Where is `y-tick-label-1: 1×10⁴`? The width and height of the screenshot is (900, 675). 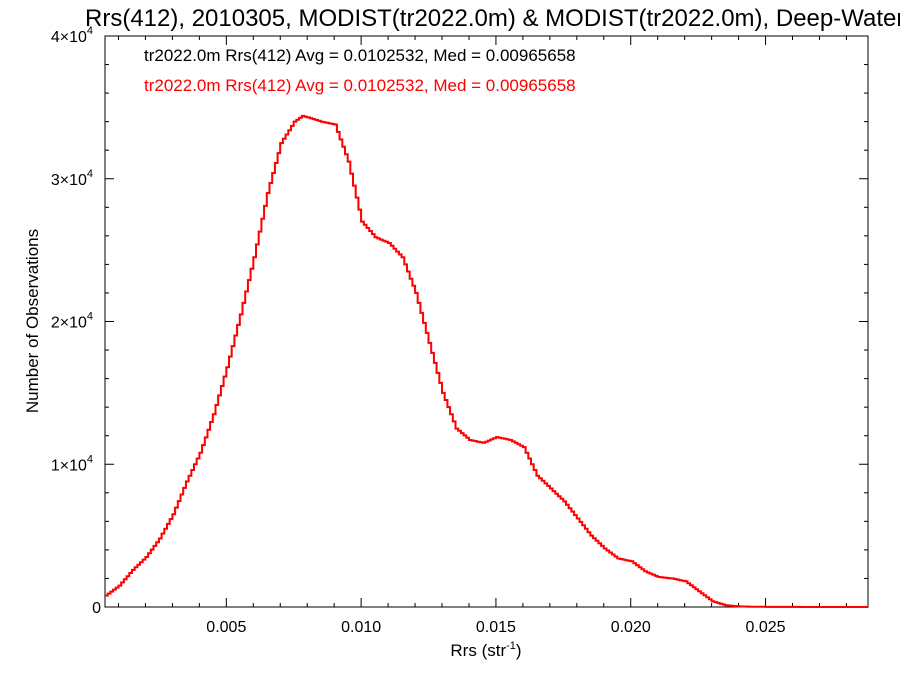
y-tick-label-1: 1×10⁴ is located at coordinates (72, 463).